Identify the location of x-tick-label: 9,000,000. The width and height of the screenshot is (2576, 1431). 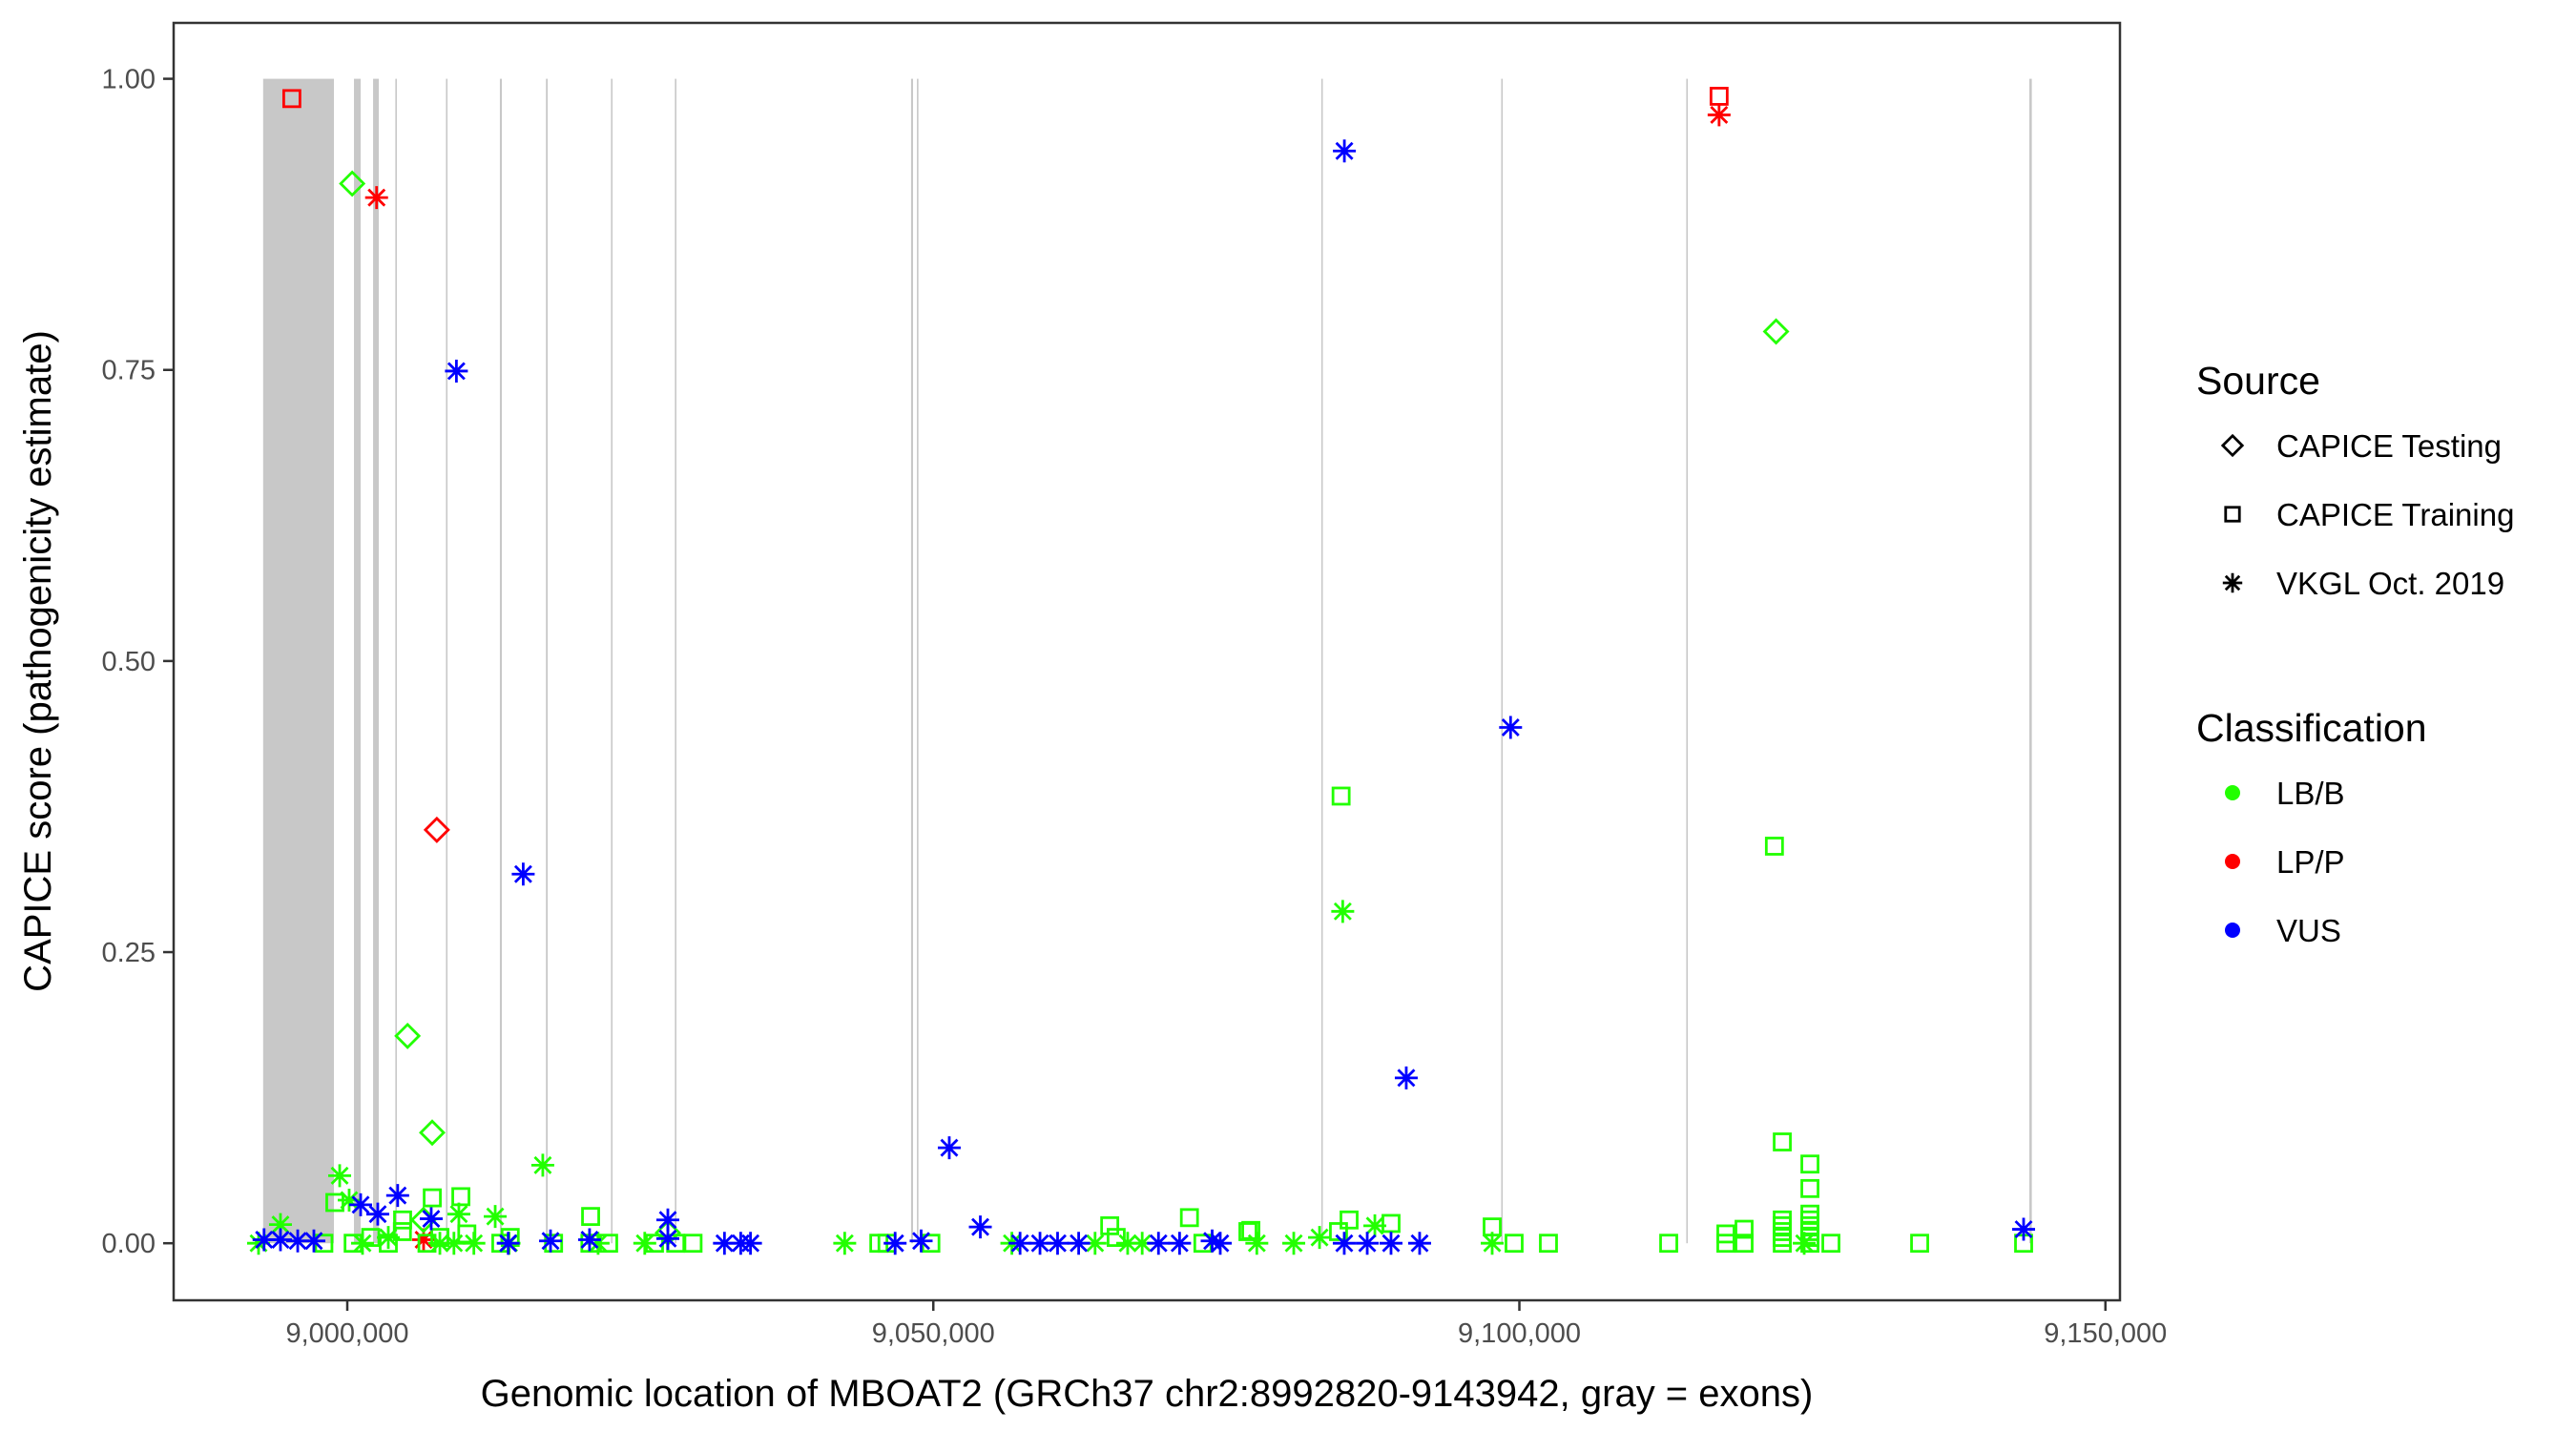
(346, 1333).